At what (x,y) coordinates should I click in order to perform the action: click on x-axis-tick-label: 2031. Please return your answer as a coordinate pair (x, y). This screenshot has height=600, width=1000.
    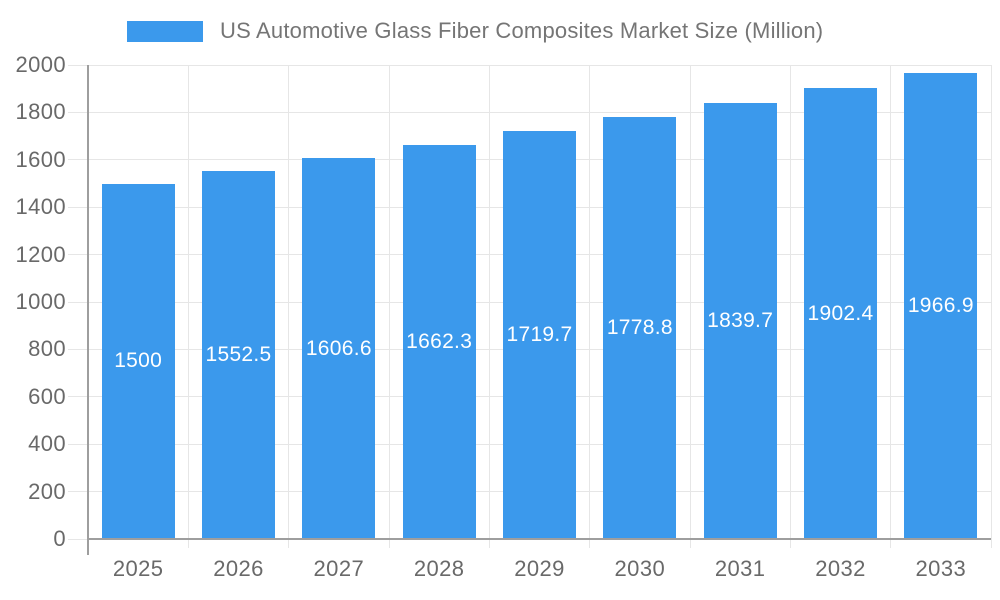
    Looking at the image, I should click on (740, 568).